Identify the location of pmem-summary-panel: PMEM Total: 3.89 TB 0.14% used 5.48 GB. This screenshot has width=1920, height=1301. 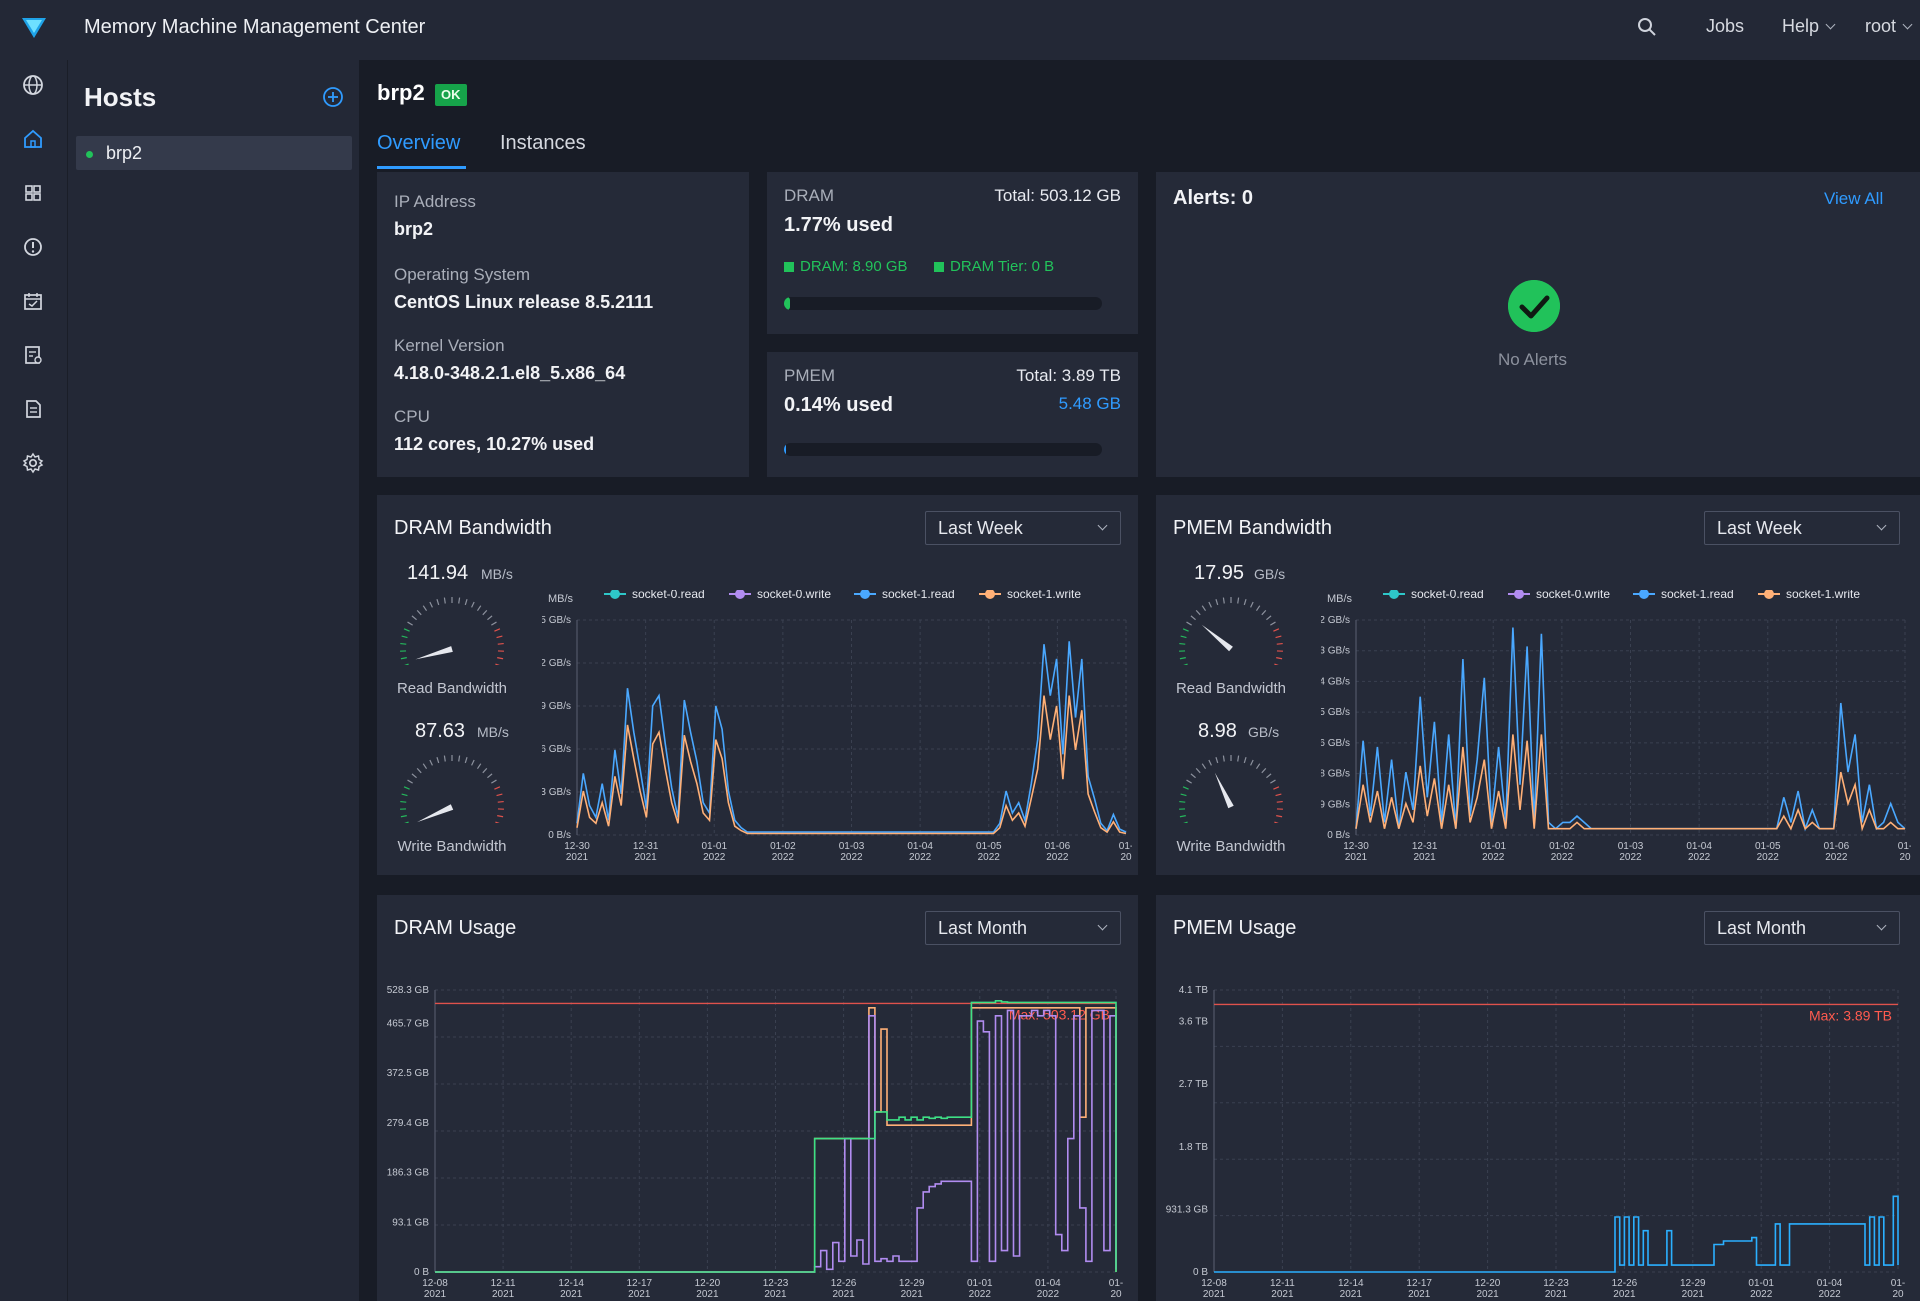
(952, 414).